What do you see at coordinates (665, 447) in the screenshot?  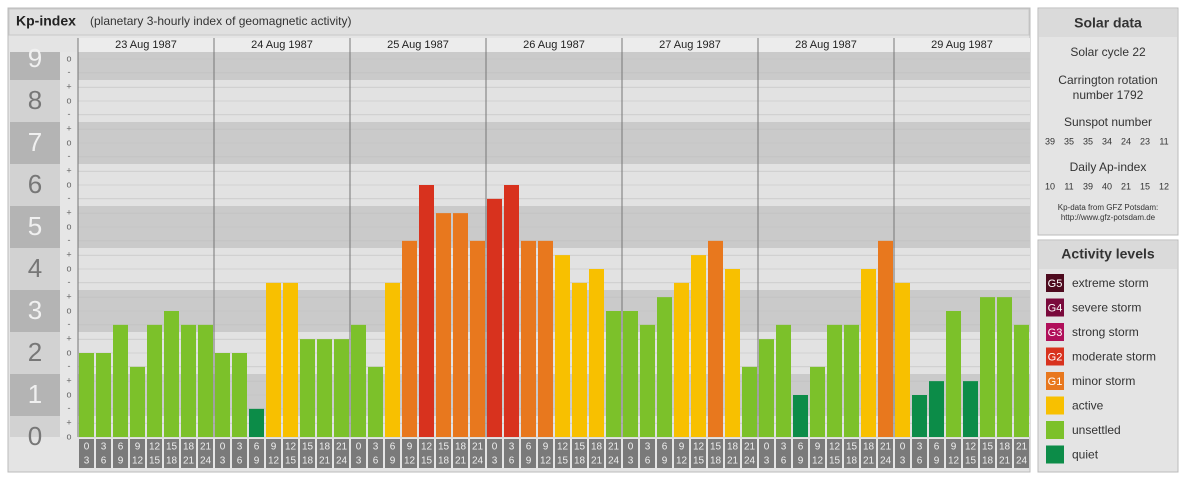 I see `time-start: 6` at bounding box center [665, 447].